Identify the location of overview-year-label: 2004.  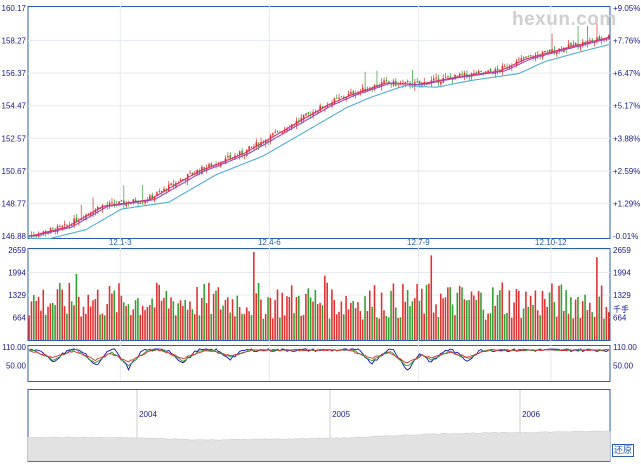
(148, 414).